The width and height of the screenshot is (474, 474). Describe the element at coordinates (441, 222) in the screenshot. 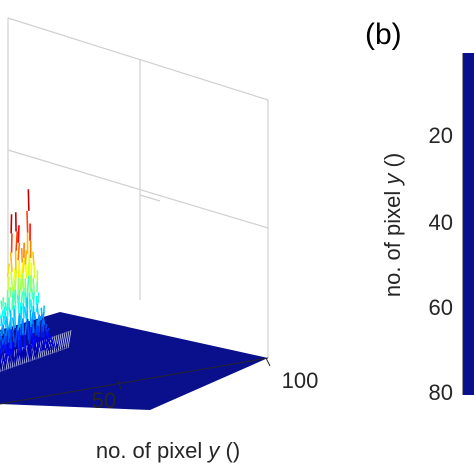

I see `y-tick-40: 40` at that location.